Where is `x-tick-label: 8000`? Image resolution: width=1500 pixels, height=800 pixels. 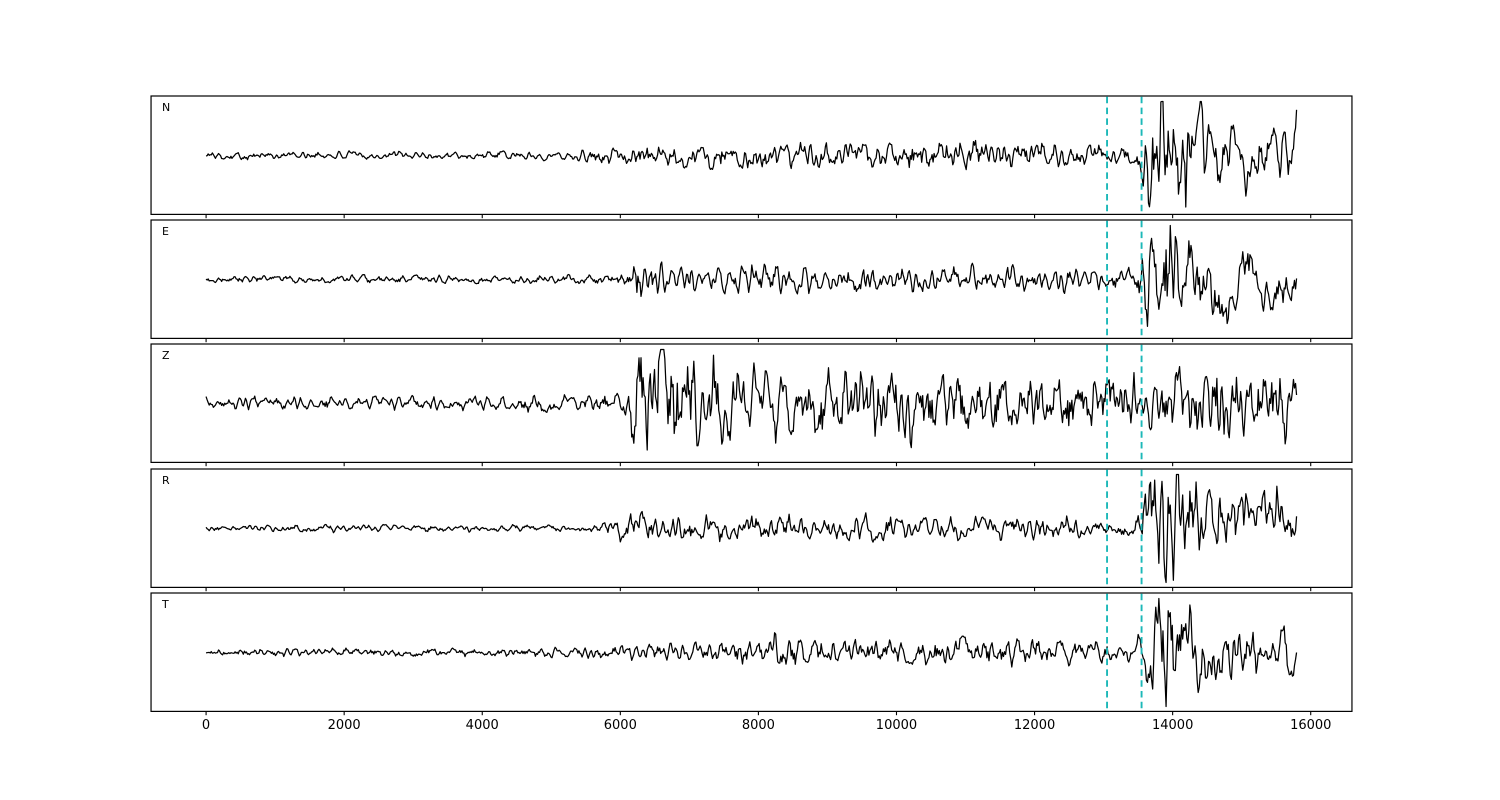 x-tick-label: 8000 is located at coordinates (758, 726).